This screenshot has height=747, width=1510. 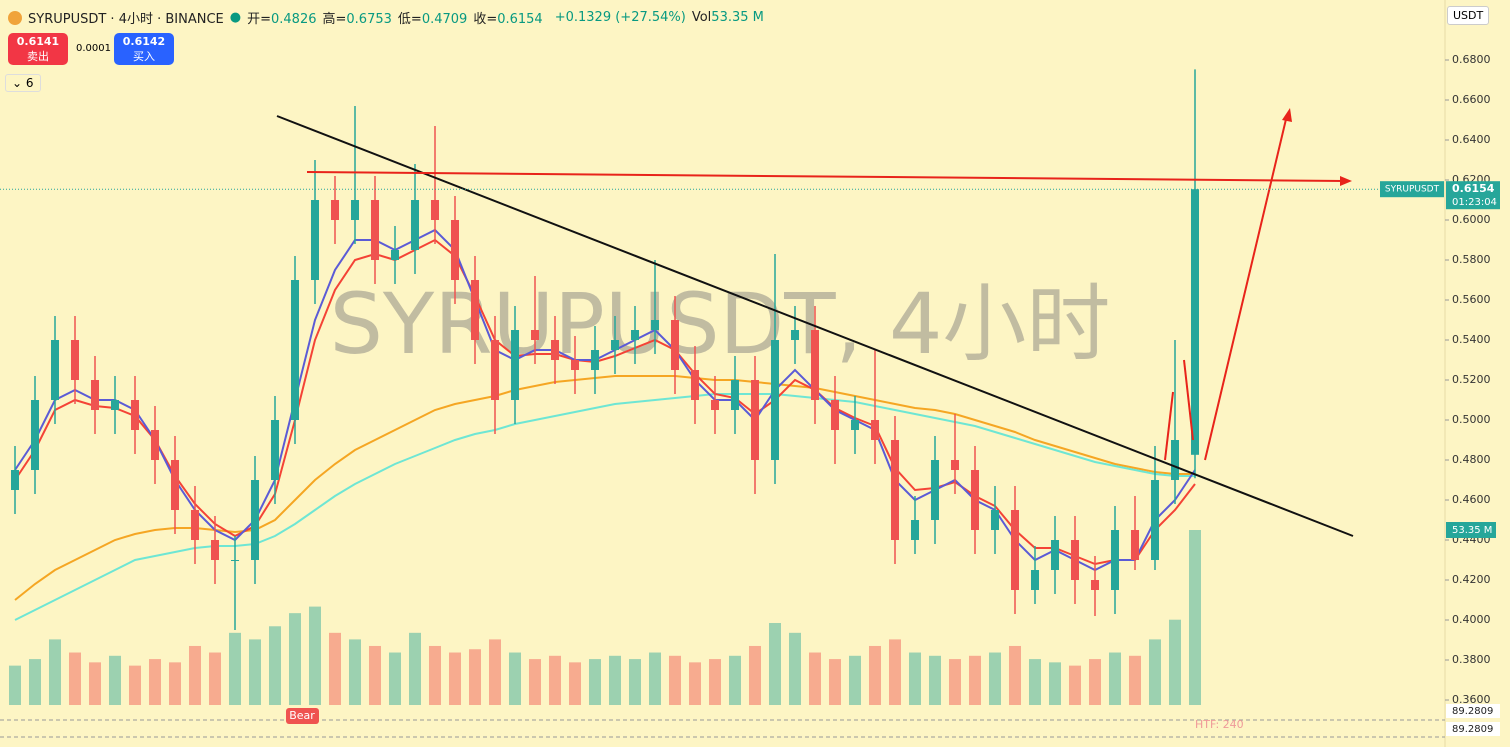 What do you see at coordinates (620, 17) in the screenshot?
I see `change: +0.1329 (+27.54%)` at bounding box center [620, 17].